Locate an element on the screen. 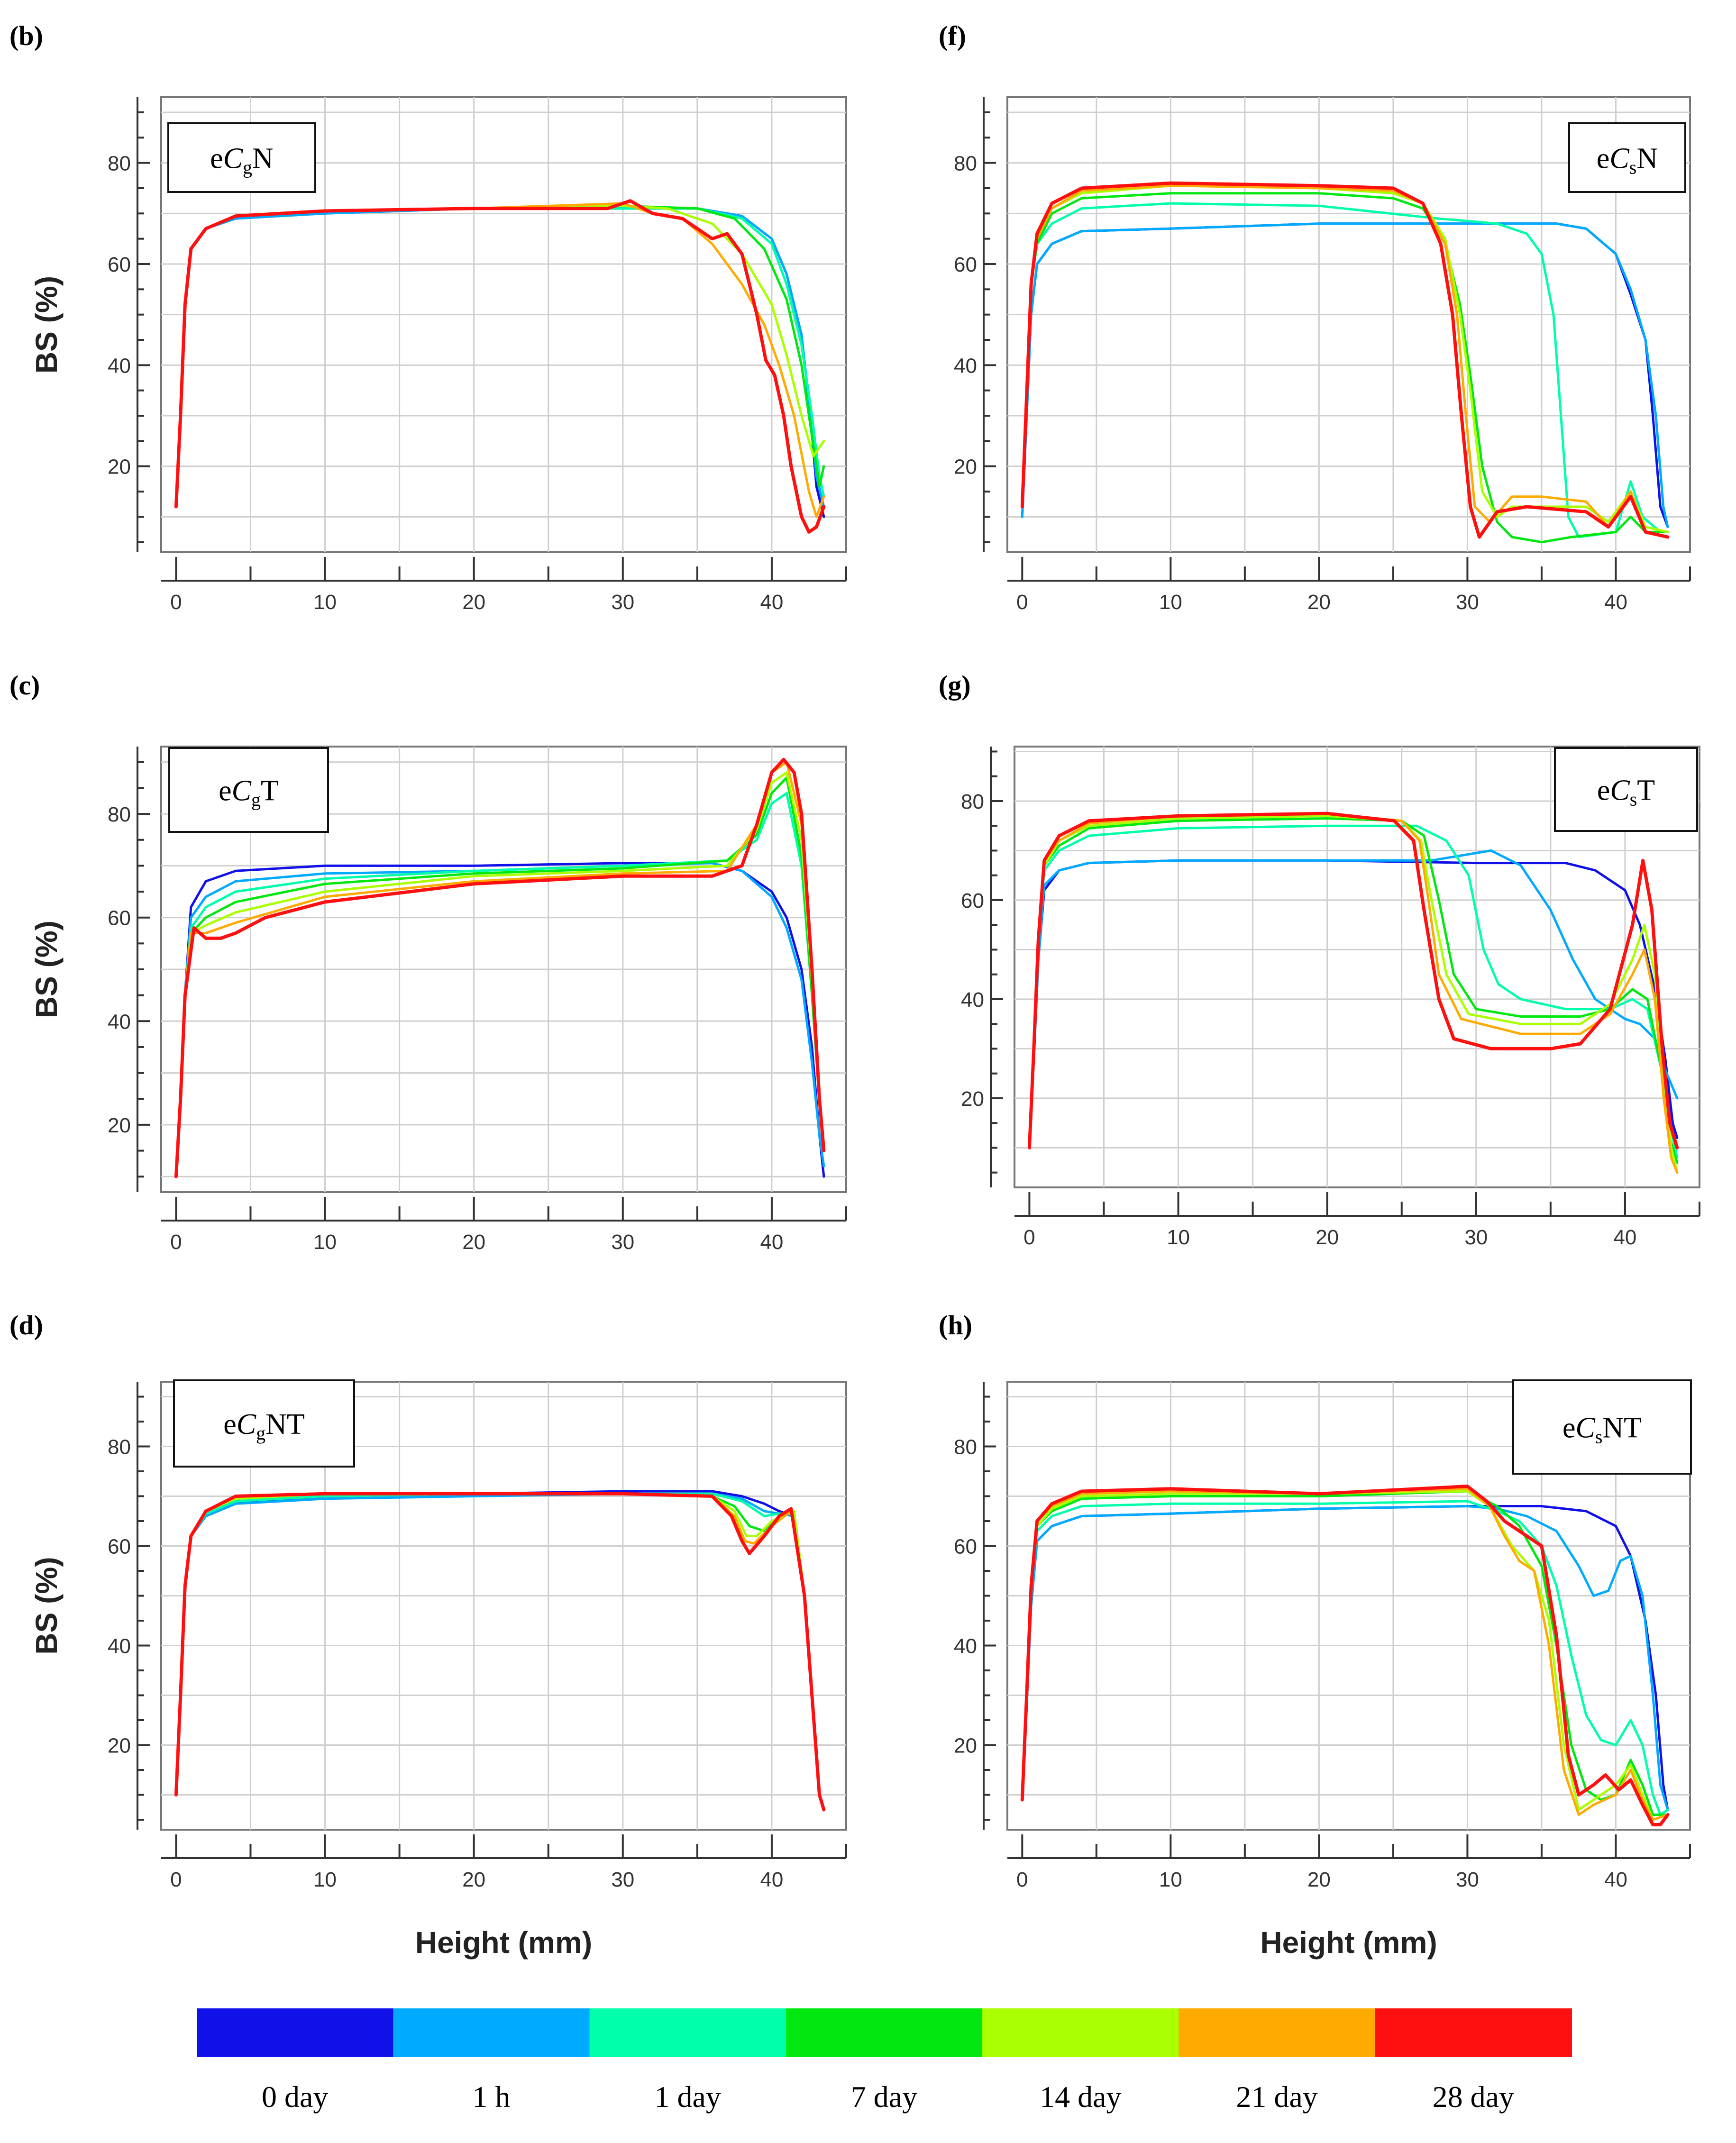 This screenshot has height=2143, width=1736. series-line-21-day is located at coordinates (1345, 361).